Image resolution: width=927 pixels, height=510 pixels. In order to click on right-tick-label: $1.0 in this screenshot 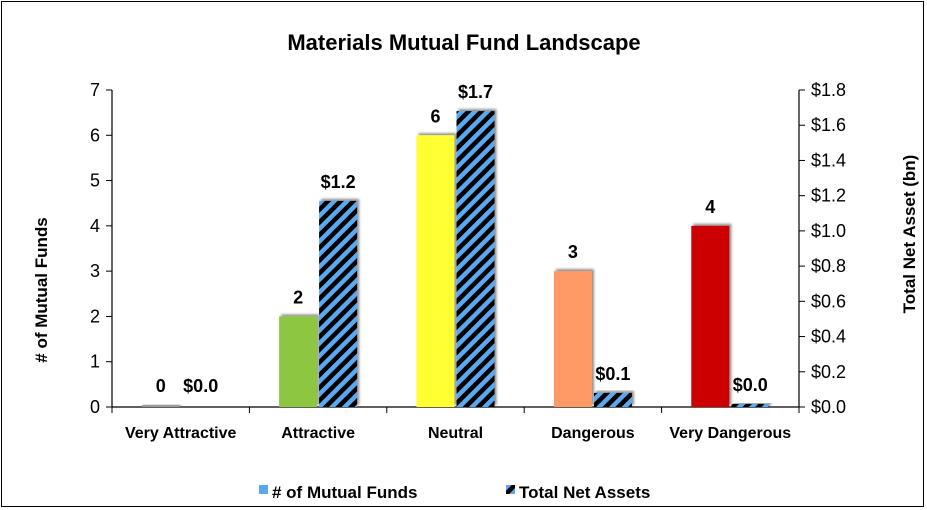, I will do `click(828, 231)`.